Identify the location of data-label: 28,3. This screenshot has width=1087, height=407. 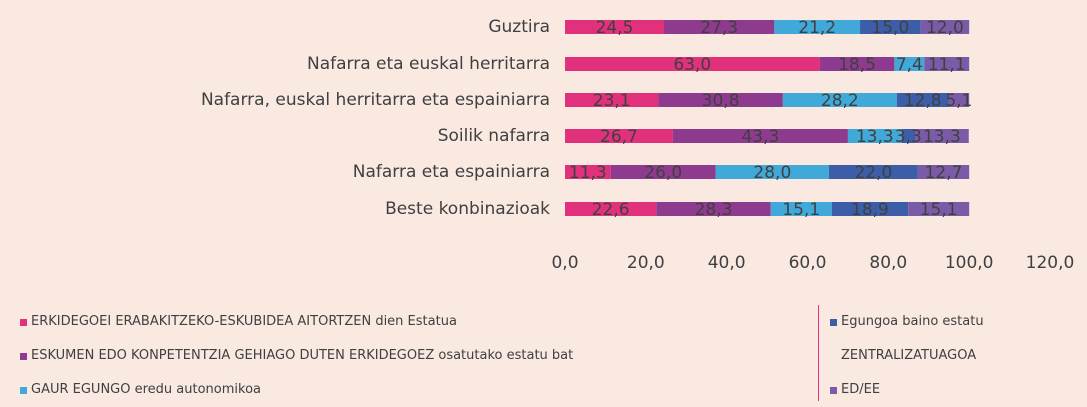
(714, 210).